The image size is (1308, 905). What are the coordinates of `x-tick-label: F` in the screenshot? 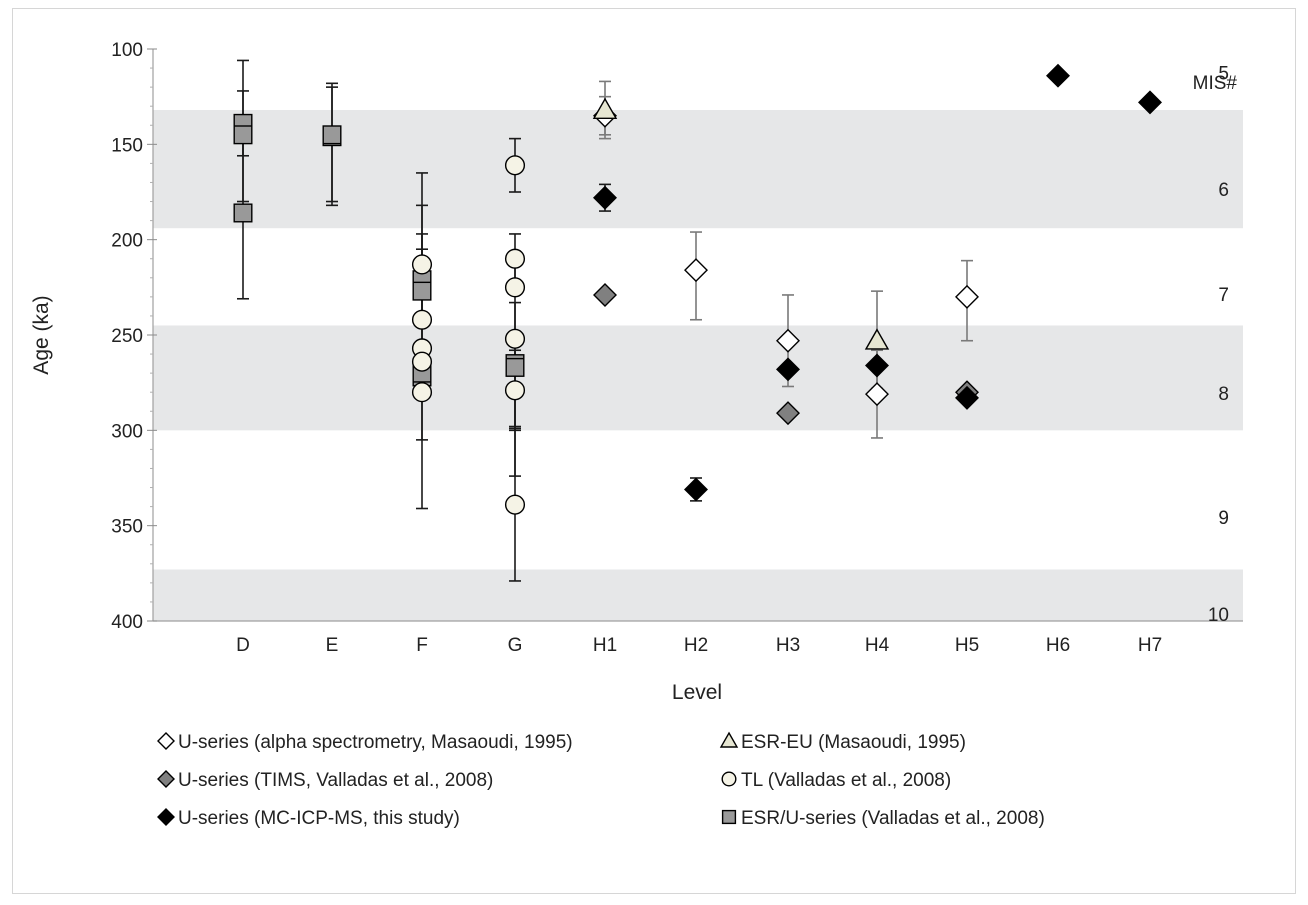 It's located at (422, 645).